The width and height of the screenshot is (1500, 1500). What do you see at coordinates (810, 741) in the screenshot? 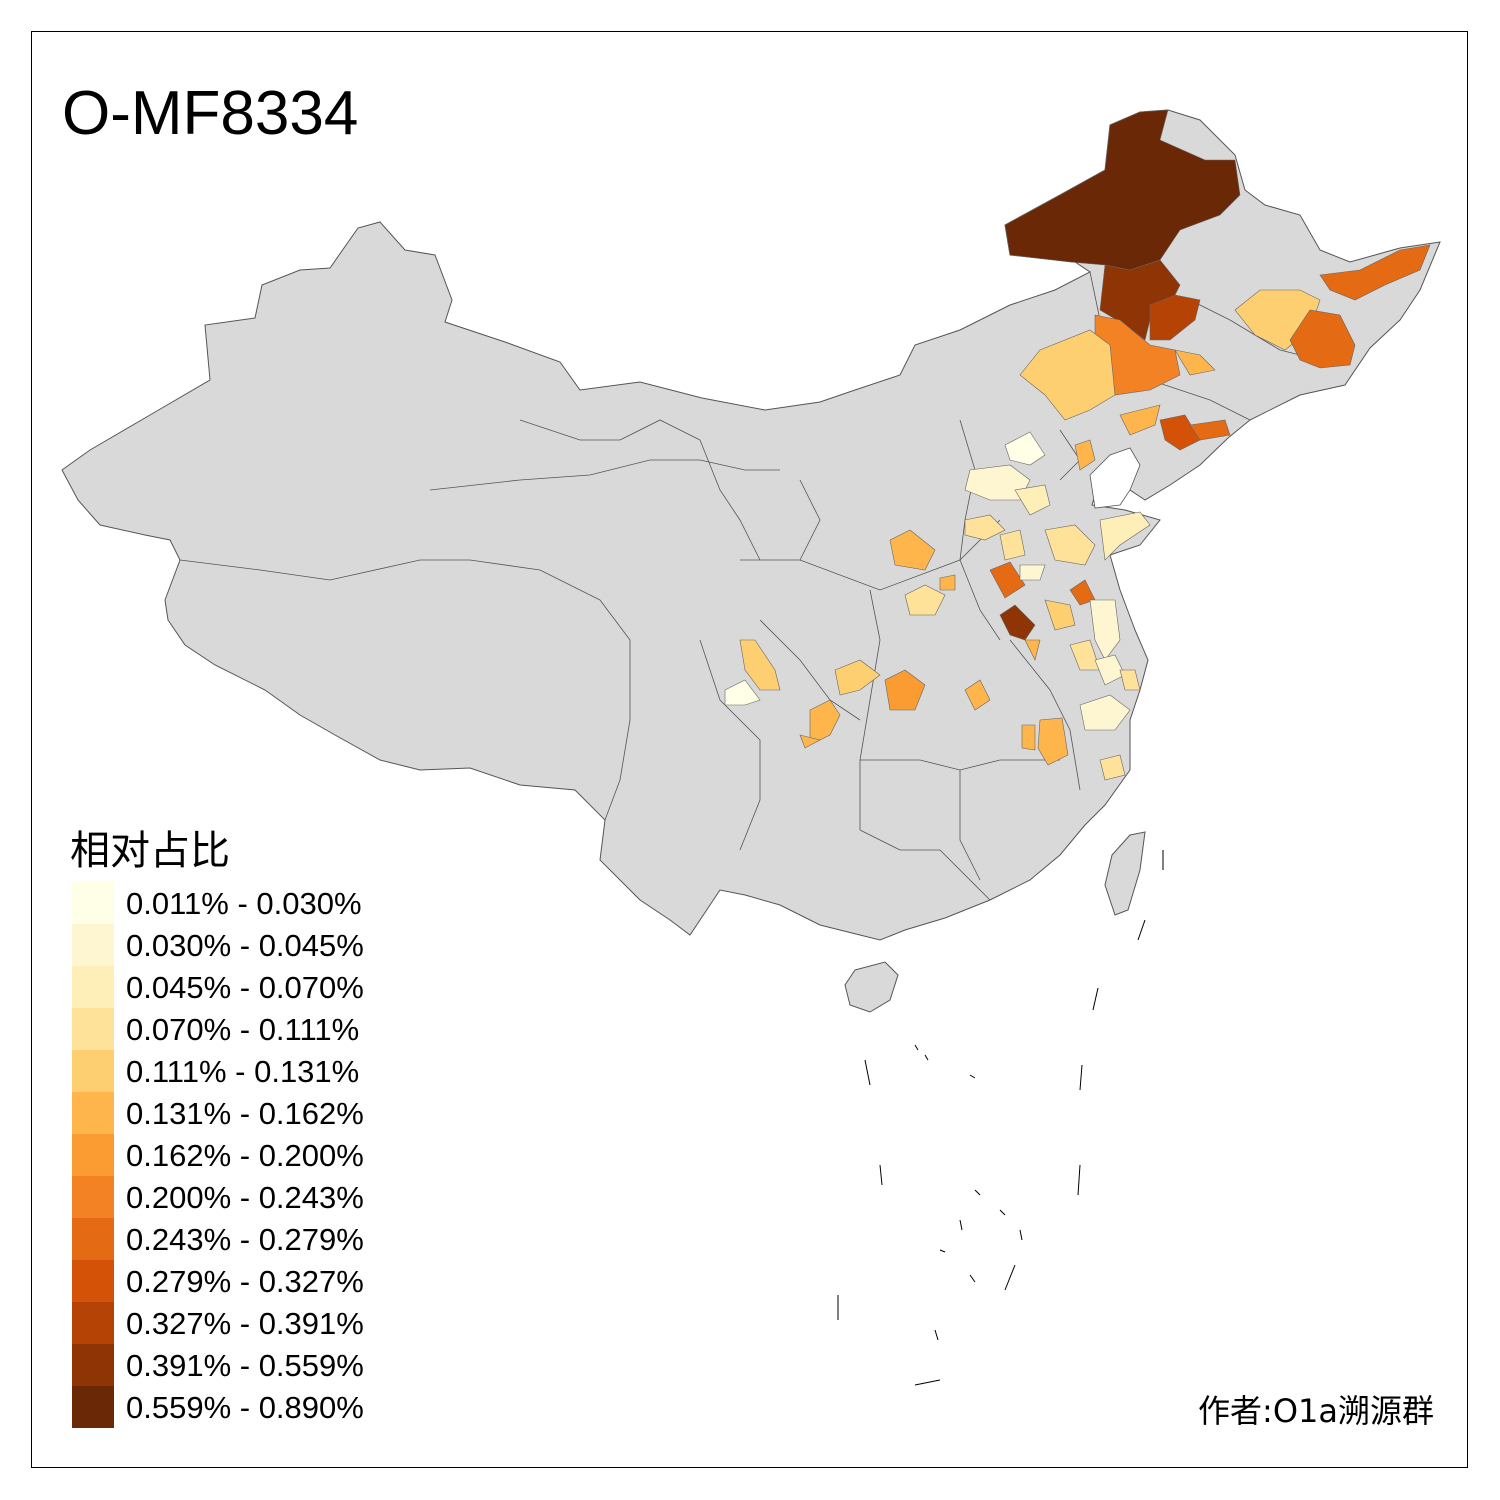
I see `region-sichuan2` at bounding box center [810, 741].